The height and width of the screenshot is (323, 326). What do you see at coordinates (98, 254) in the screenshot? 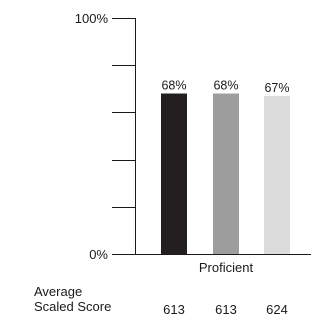
I see `y-tick-label: 0%` at bounding box center [98, 254].